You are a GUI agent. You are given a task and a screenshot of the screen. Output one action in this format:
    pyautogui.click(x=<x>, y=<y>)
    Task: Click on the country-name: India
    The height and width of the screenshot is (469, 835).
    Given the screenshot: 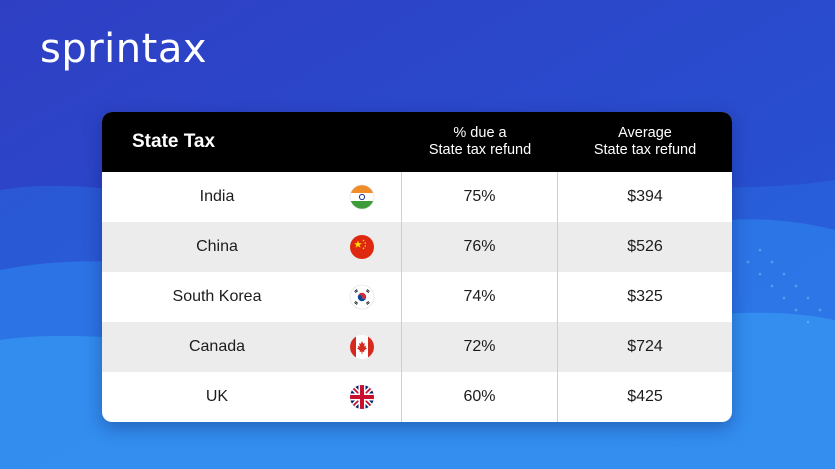 What is the action you would take?
    pyautogui.click(x=217, y=196)
    